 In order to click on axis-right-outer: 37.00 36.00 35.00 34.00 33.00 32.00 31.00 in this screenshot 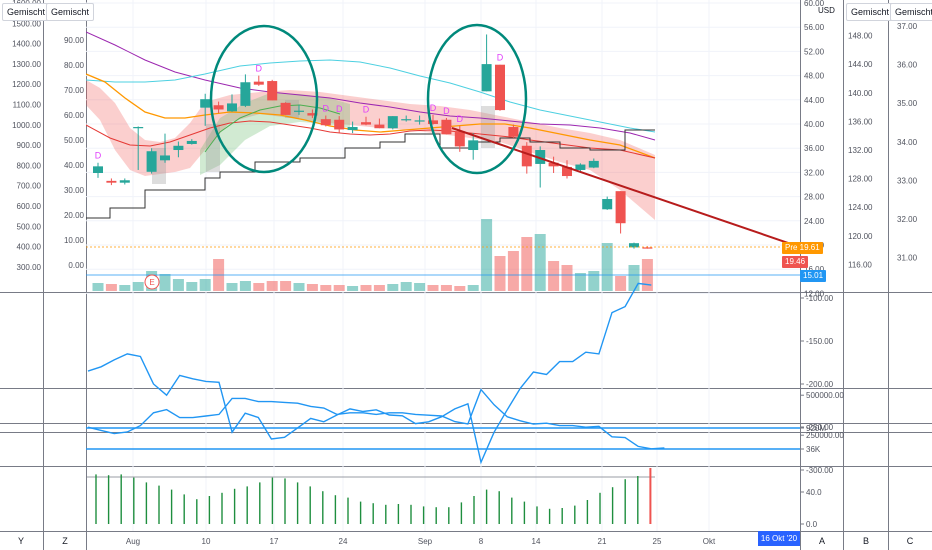, I will do `click(907, 142)`.